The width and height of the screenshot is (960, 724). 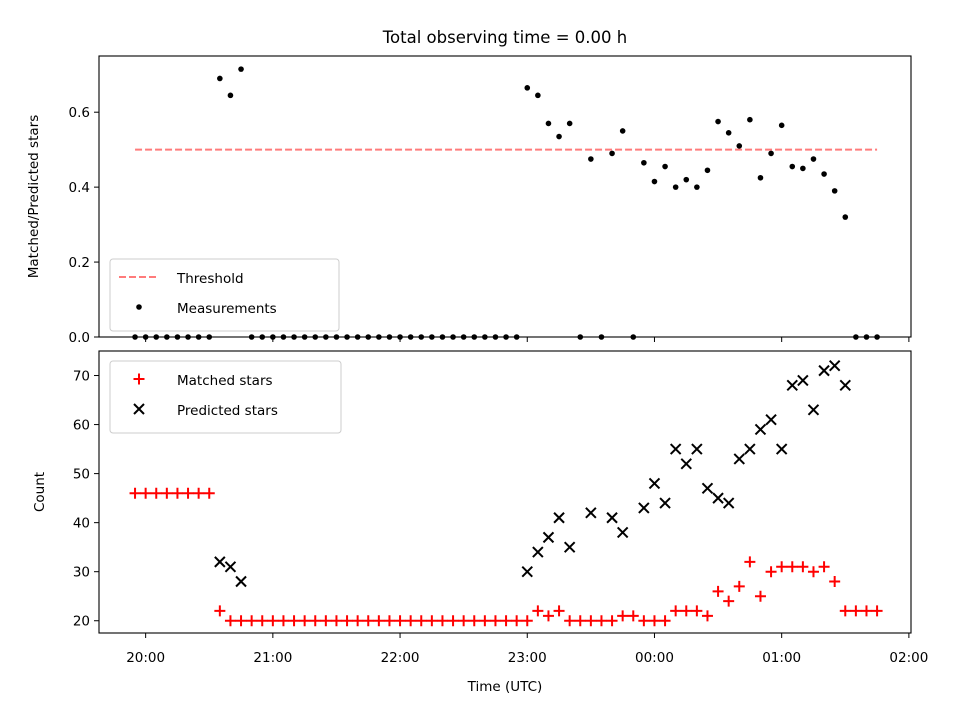 What do you see at coordinates (527, 658) in the screenshot?
I see `x-tick-label: 23:00` at bounding box center [527, 658].